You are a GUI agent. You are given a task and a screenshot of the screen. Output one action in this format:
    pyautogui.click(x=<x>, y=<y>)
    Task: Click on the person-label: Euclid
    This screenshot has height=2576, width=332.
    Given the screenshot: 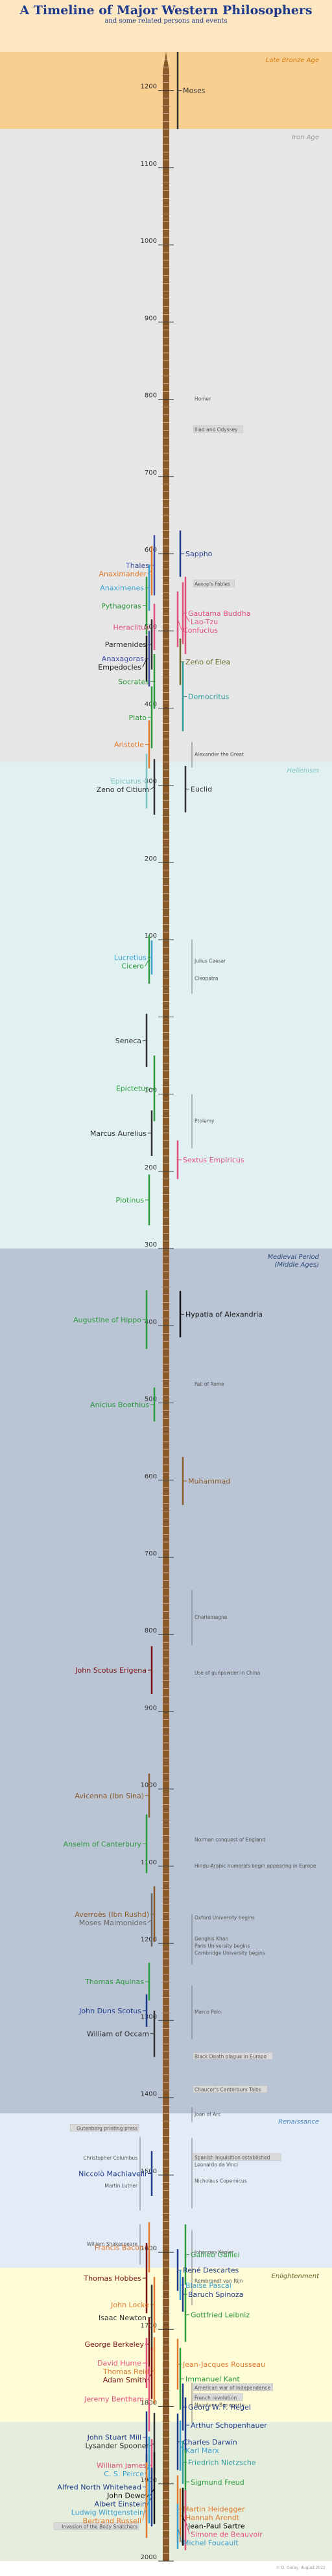 What is the action you would take?
    pyautogui.click(x=201, y=790)
    